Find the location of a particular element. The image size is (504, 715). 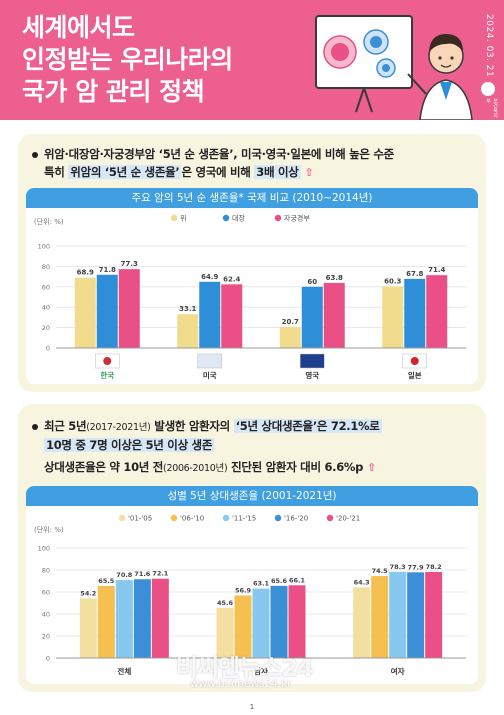

data-label: 65.5 is located at coordinates (106, 581).